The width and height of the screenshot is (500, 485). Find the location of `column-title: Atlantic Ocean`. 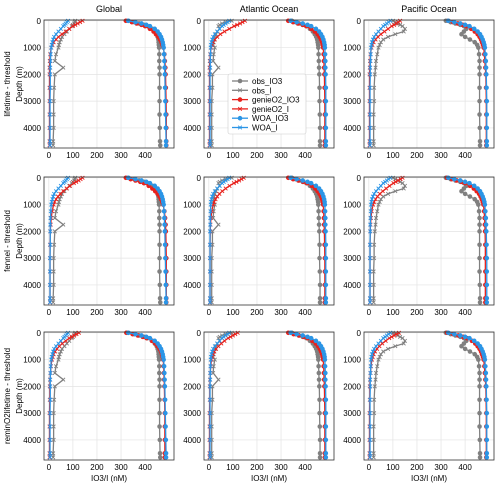

column-title: Atlantic Ocean is located at coordinates (269, 9).